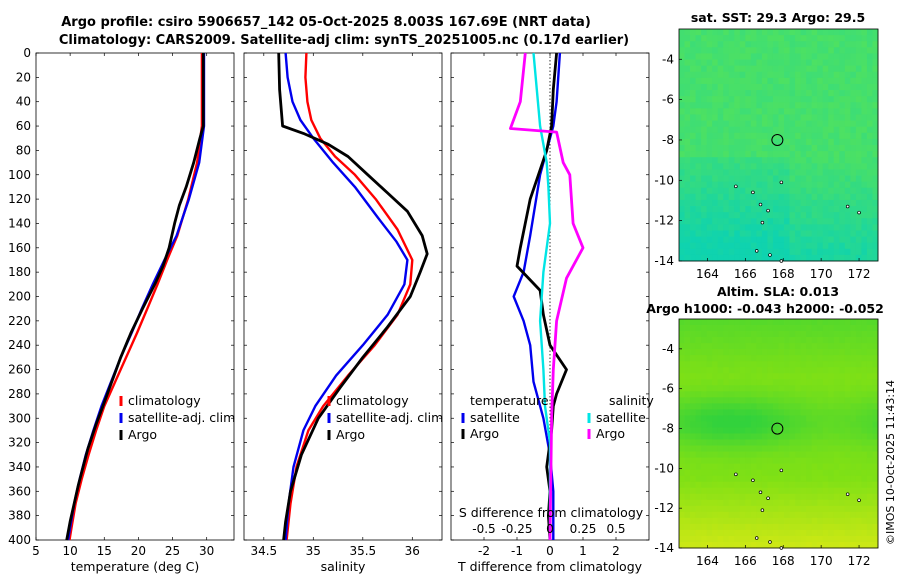 The image size is (900, 580). What do you see at coordinates (19, 297) in the screenshot?
I see `depth-tick-label: 200` at bounding box center [19, 297].